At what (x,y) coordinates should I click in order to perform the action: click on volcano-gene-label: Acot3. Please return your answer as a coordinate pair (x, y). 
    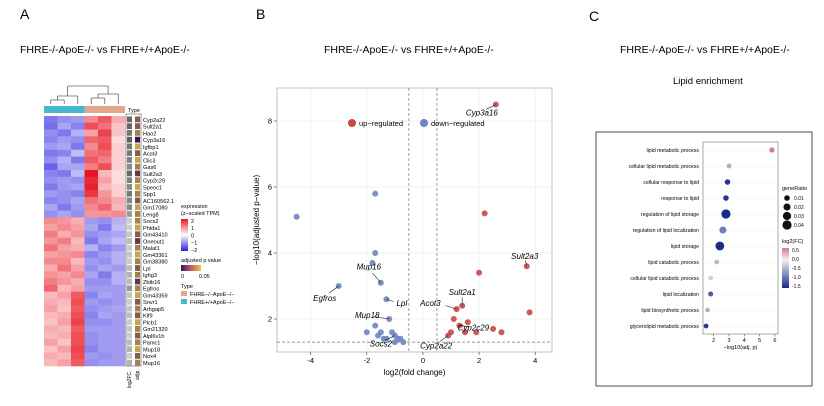
    Looking at the image, I should click on (430, 303).